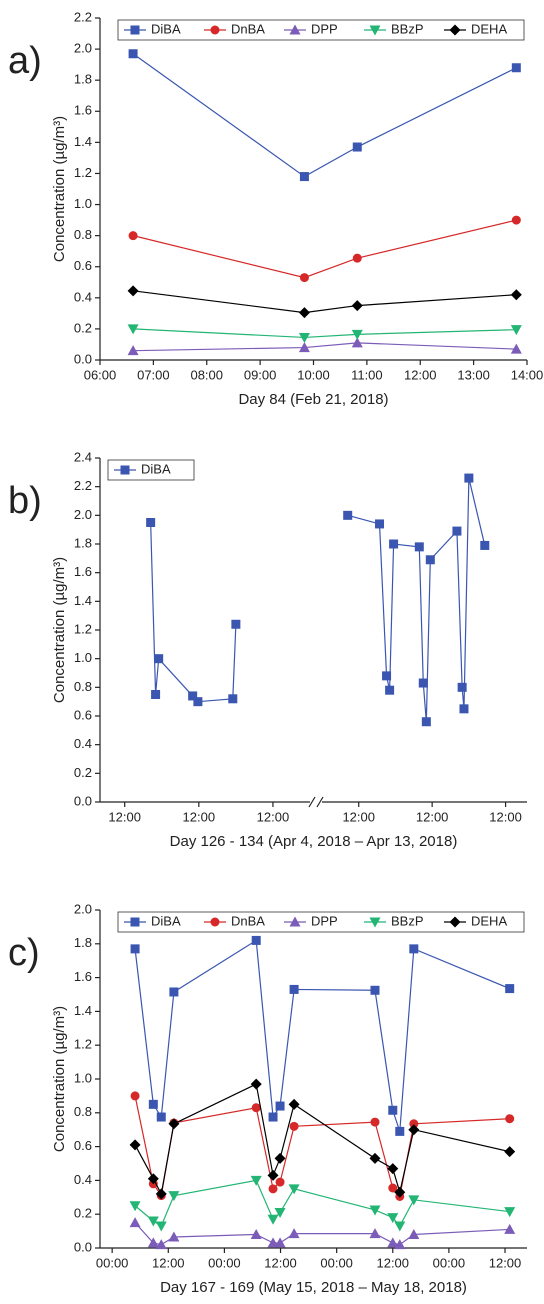  Describe the element at coordinates (83, 485) in the screenshot. I see `y-tick-label: 2.2` at that location.